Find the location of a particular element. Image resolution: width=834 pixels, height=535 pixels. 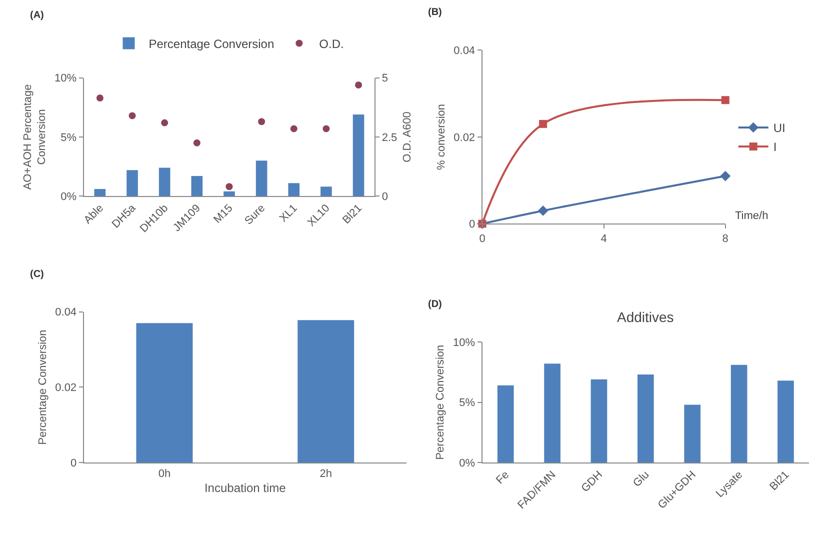

chart-title: (B) is located at coordinates (435, 12).